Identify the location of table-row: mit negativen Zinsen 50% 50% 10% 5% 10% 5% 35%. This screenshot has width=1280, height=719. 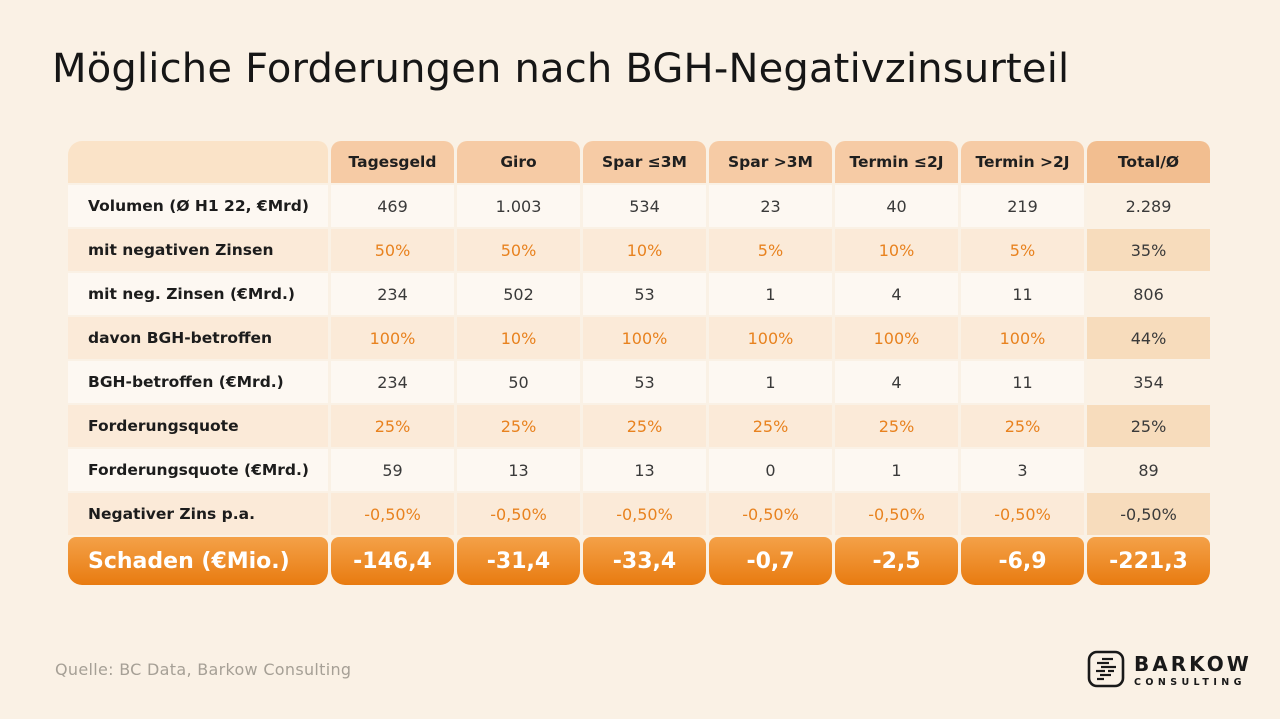
(639, 250).